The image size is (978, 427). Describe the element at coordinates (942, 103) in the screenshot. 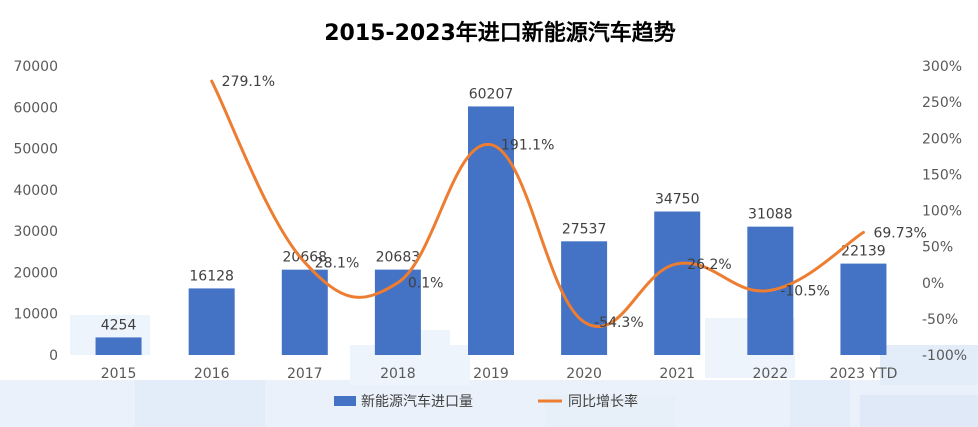

I see `right-axis-tick-label: 250%` at that location.